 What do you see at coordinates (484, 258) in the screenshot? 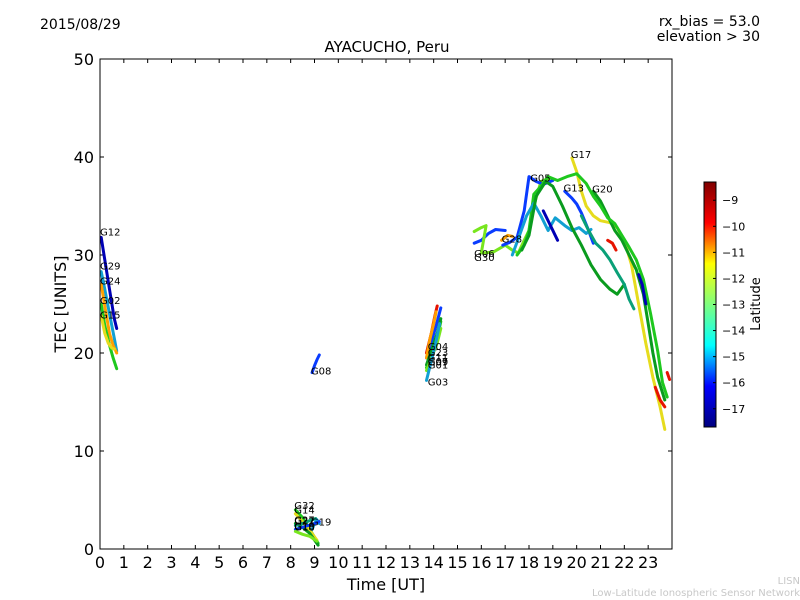
I see `series-label-g30: G30` at bounding box center [484, 258].